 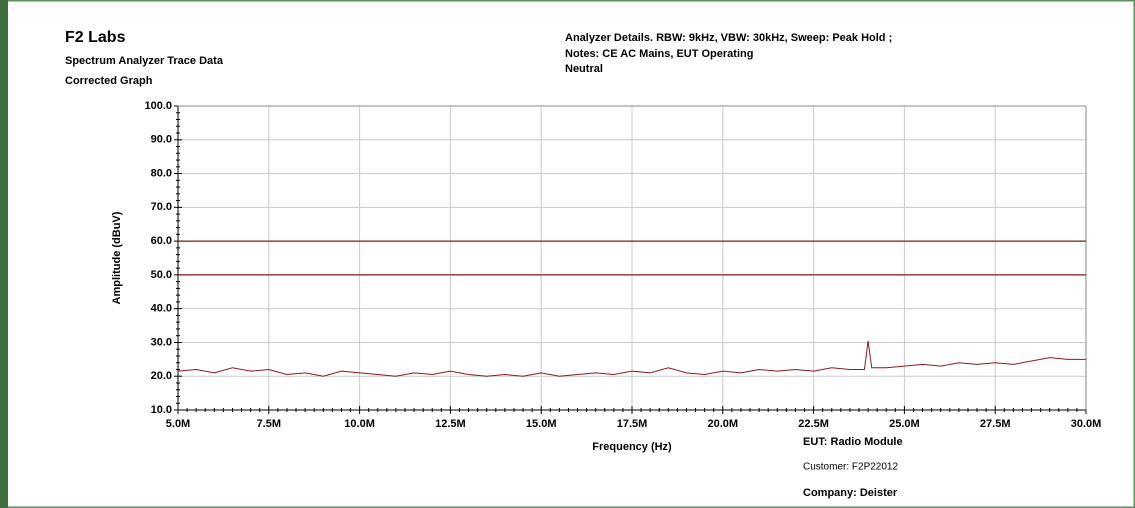 What do you see at coordinates (161, 410) in the screenshot?
I see `y-tick-label: 10.0` at bounding box center [161, 410].